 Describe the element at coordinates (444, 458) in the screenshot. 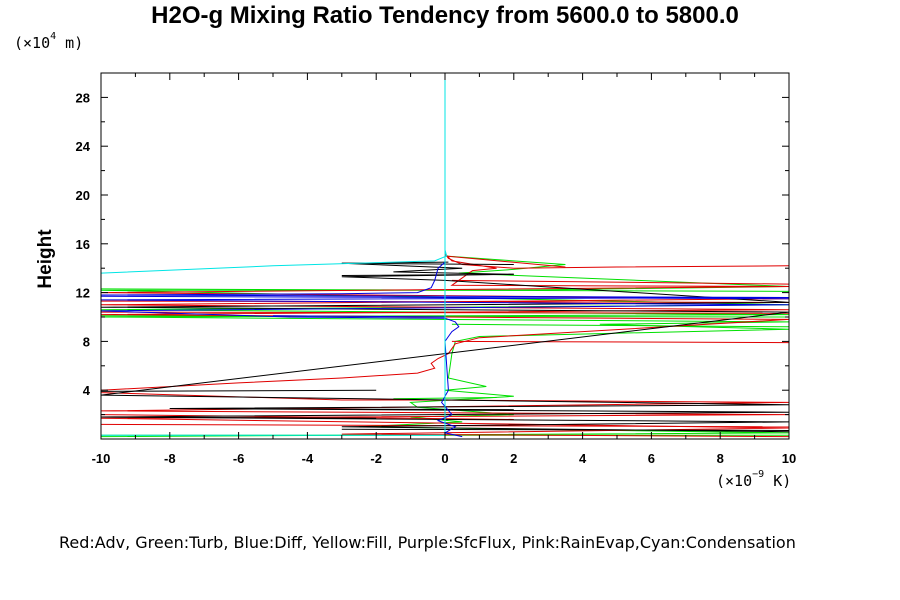

I see `x-tick-label: 0` at that location.